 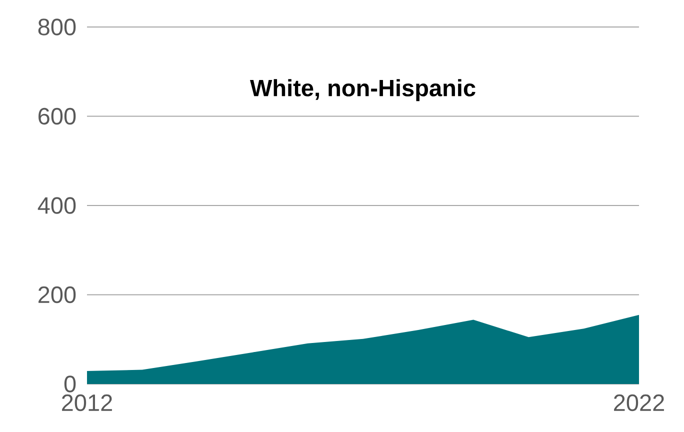 I want to click on x-tick-label: 2022, so click(x=639, y=403).